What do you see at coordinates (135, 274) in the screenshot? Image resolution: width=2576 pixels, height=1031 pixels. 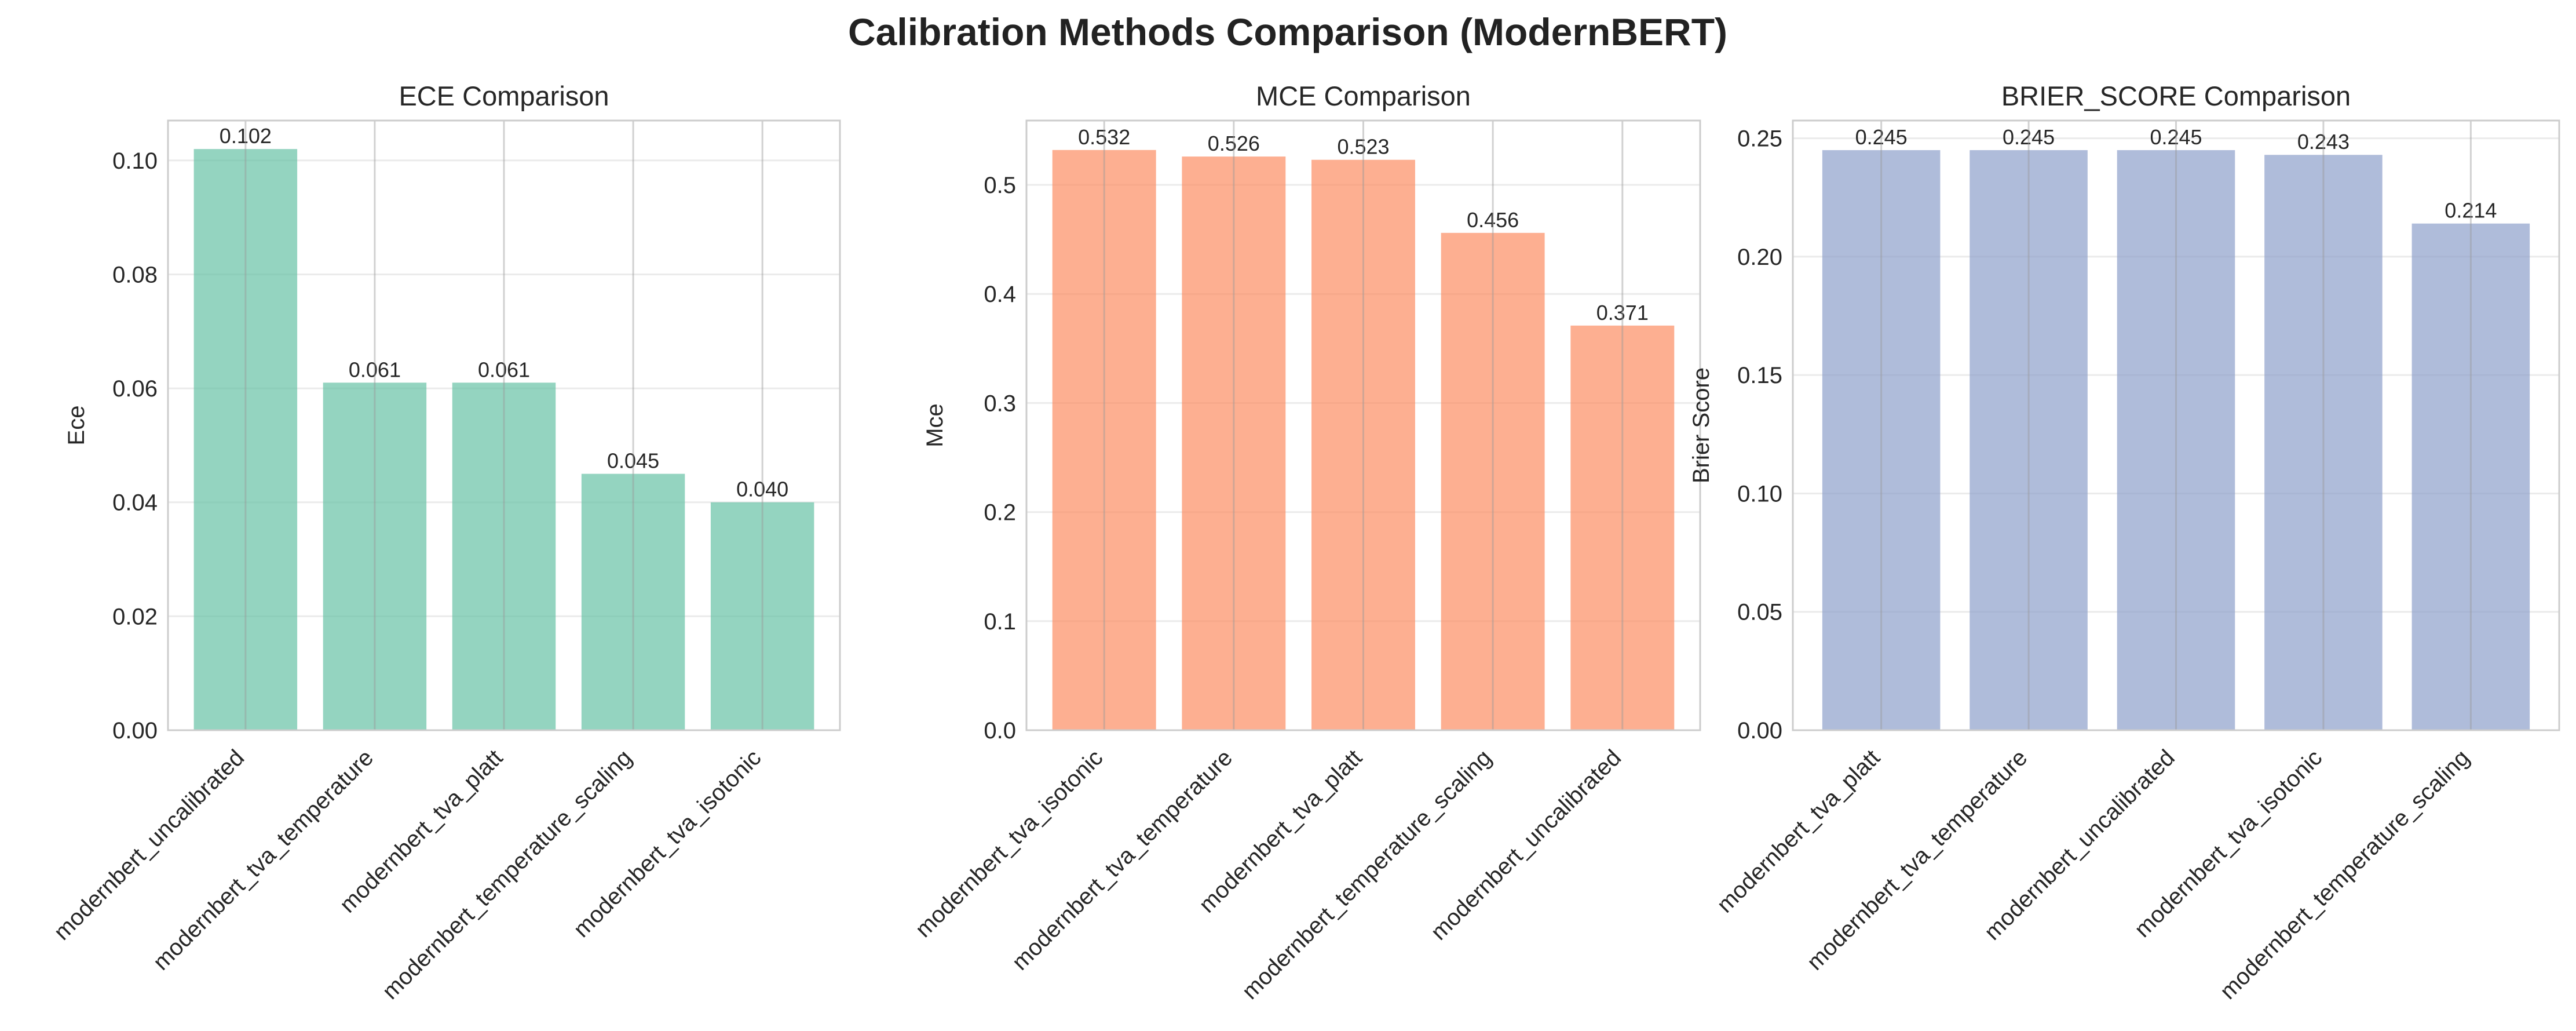 I see `y-tick-label: 0.08` at bounding box center [135, 274].